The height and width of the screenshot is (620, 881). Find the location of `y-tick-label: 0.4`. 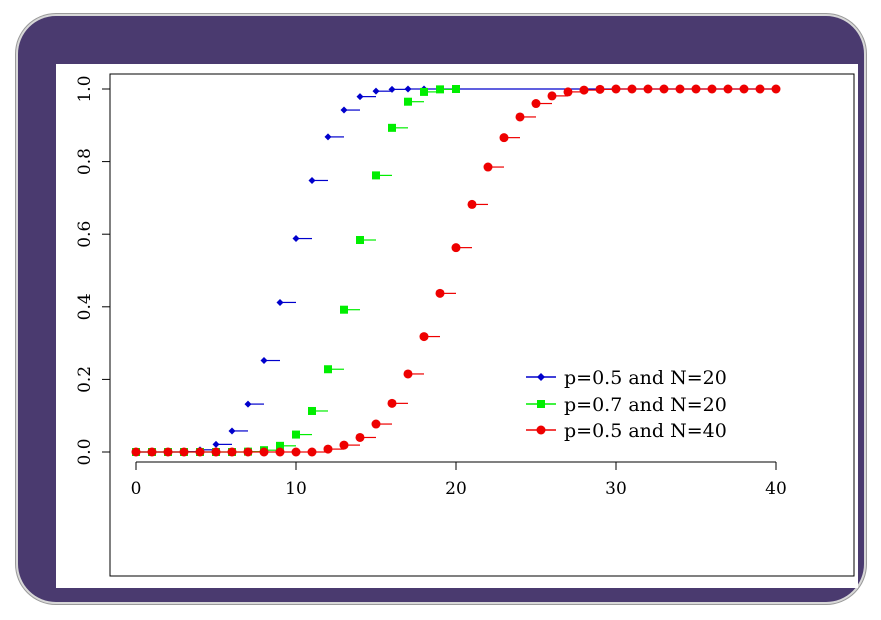

y-tick-label: 0.4 is located at coordinates (85, 306).